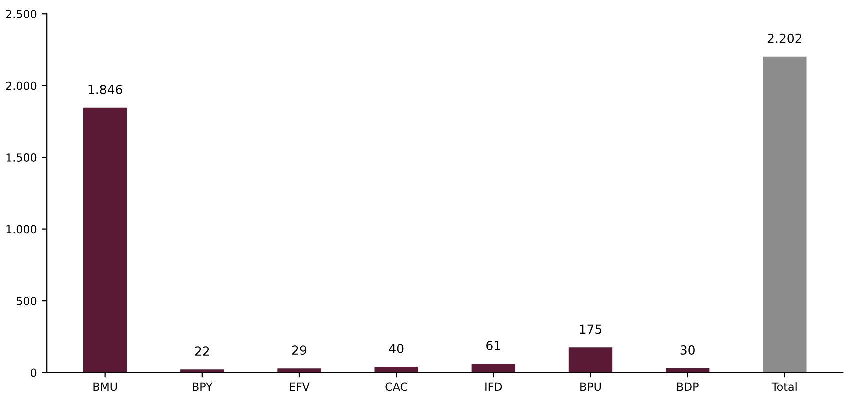 This screenshot has height=403, width=856. Describe the element at coordinates (202, 351) in the screenshot. I see `data-label: 22` at that location.